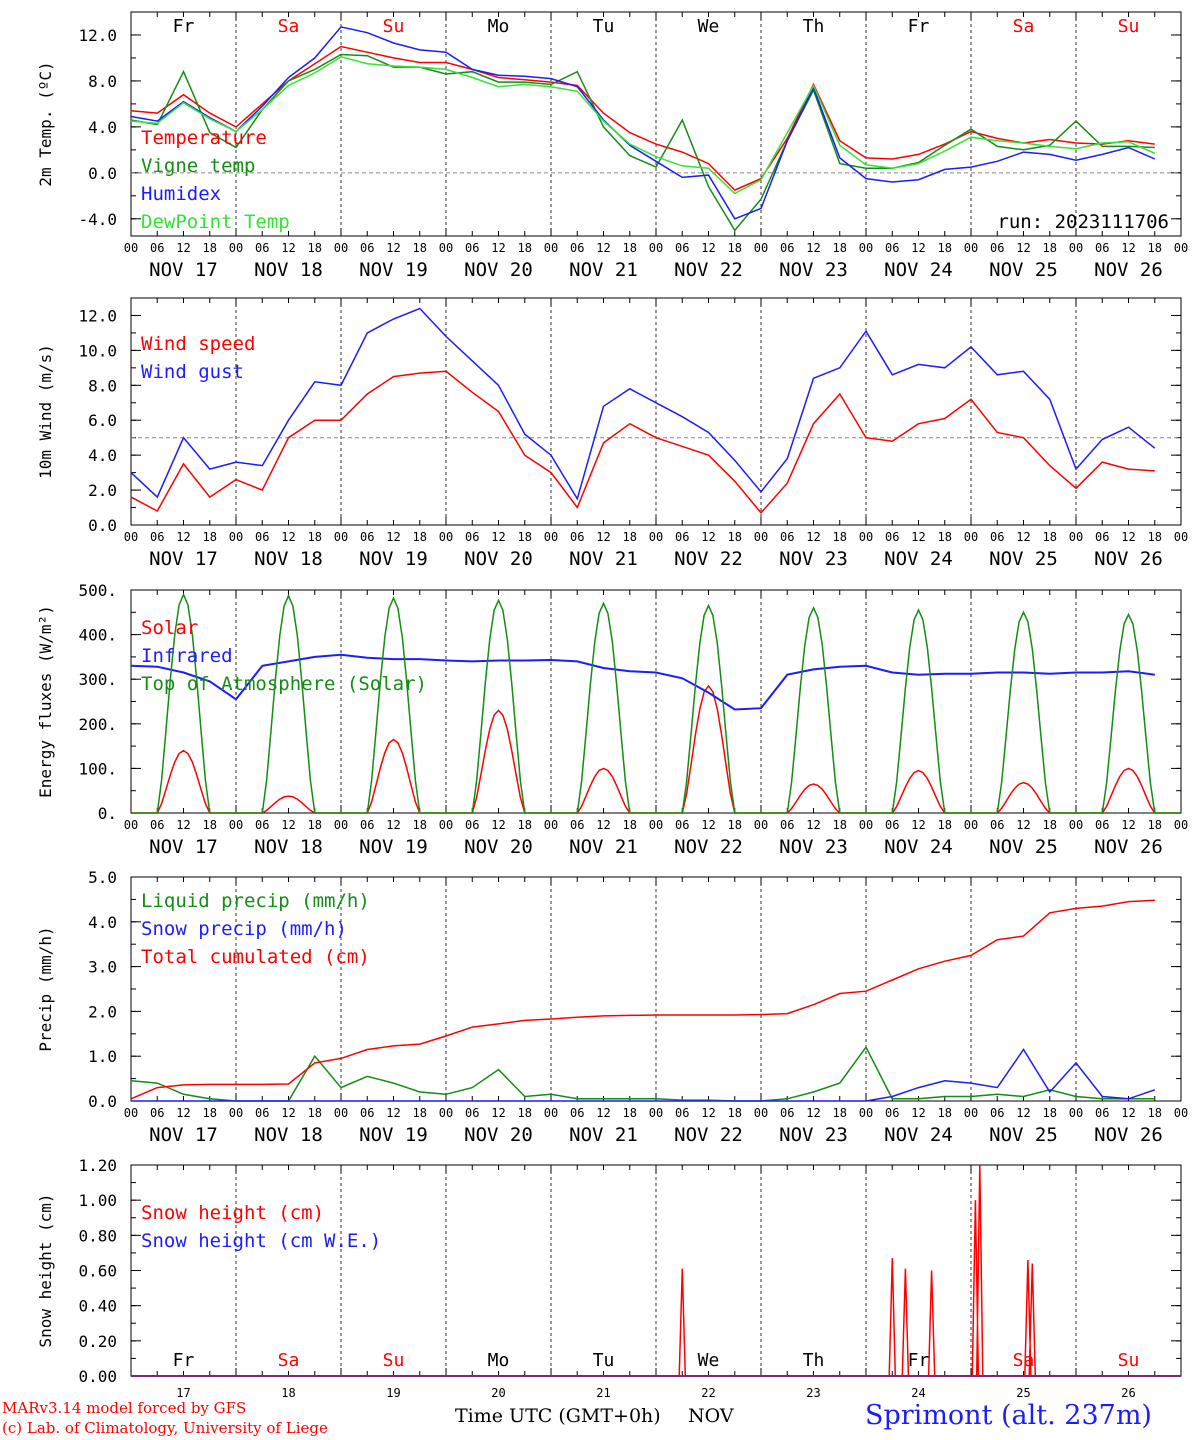 The image size is (1194, 1440). Describe the element at coordinates (97, 1341) in the screenshot. I see `y-tick-label: 0.20` at that location.